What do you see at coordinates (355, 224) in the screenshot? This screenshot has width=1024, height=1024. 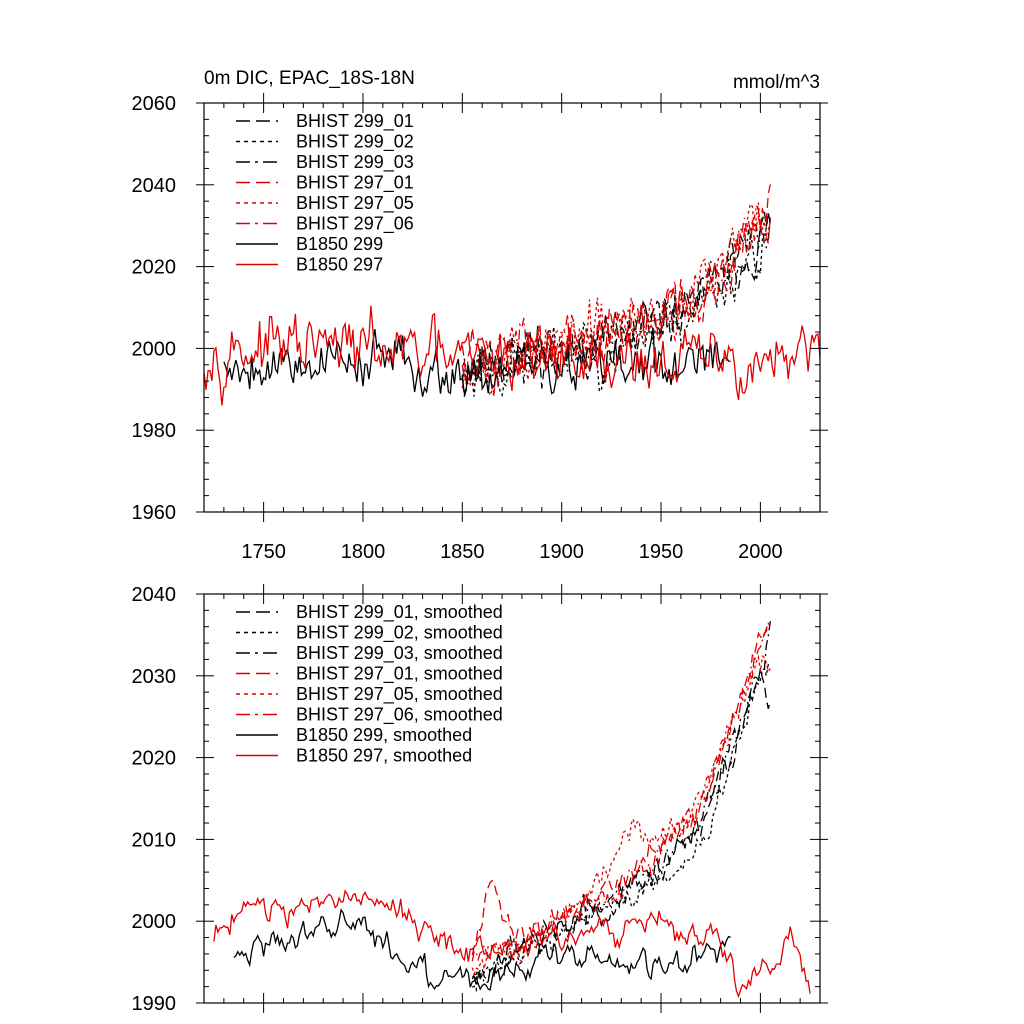 I see `legend-label: BHIST 297_06` at bounding box center [355, 224].